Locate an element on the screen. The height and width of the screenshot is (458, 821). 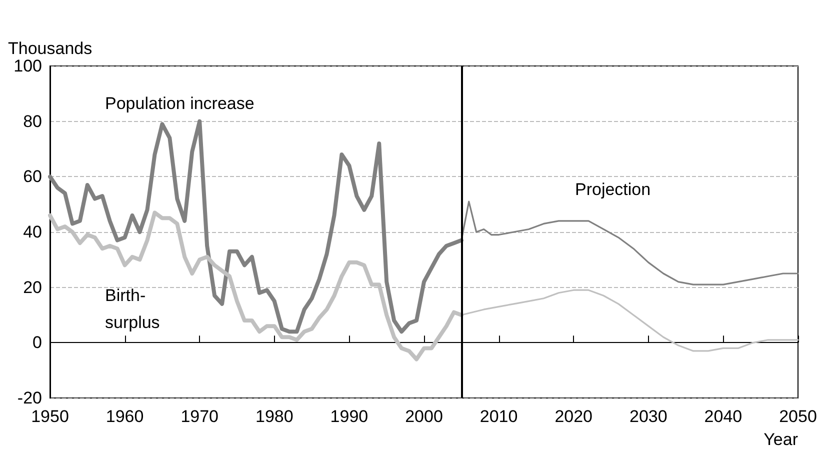
y-tick-label: -20 is located at coordinates (29, 398).